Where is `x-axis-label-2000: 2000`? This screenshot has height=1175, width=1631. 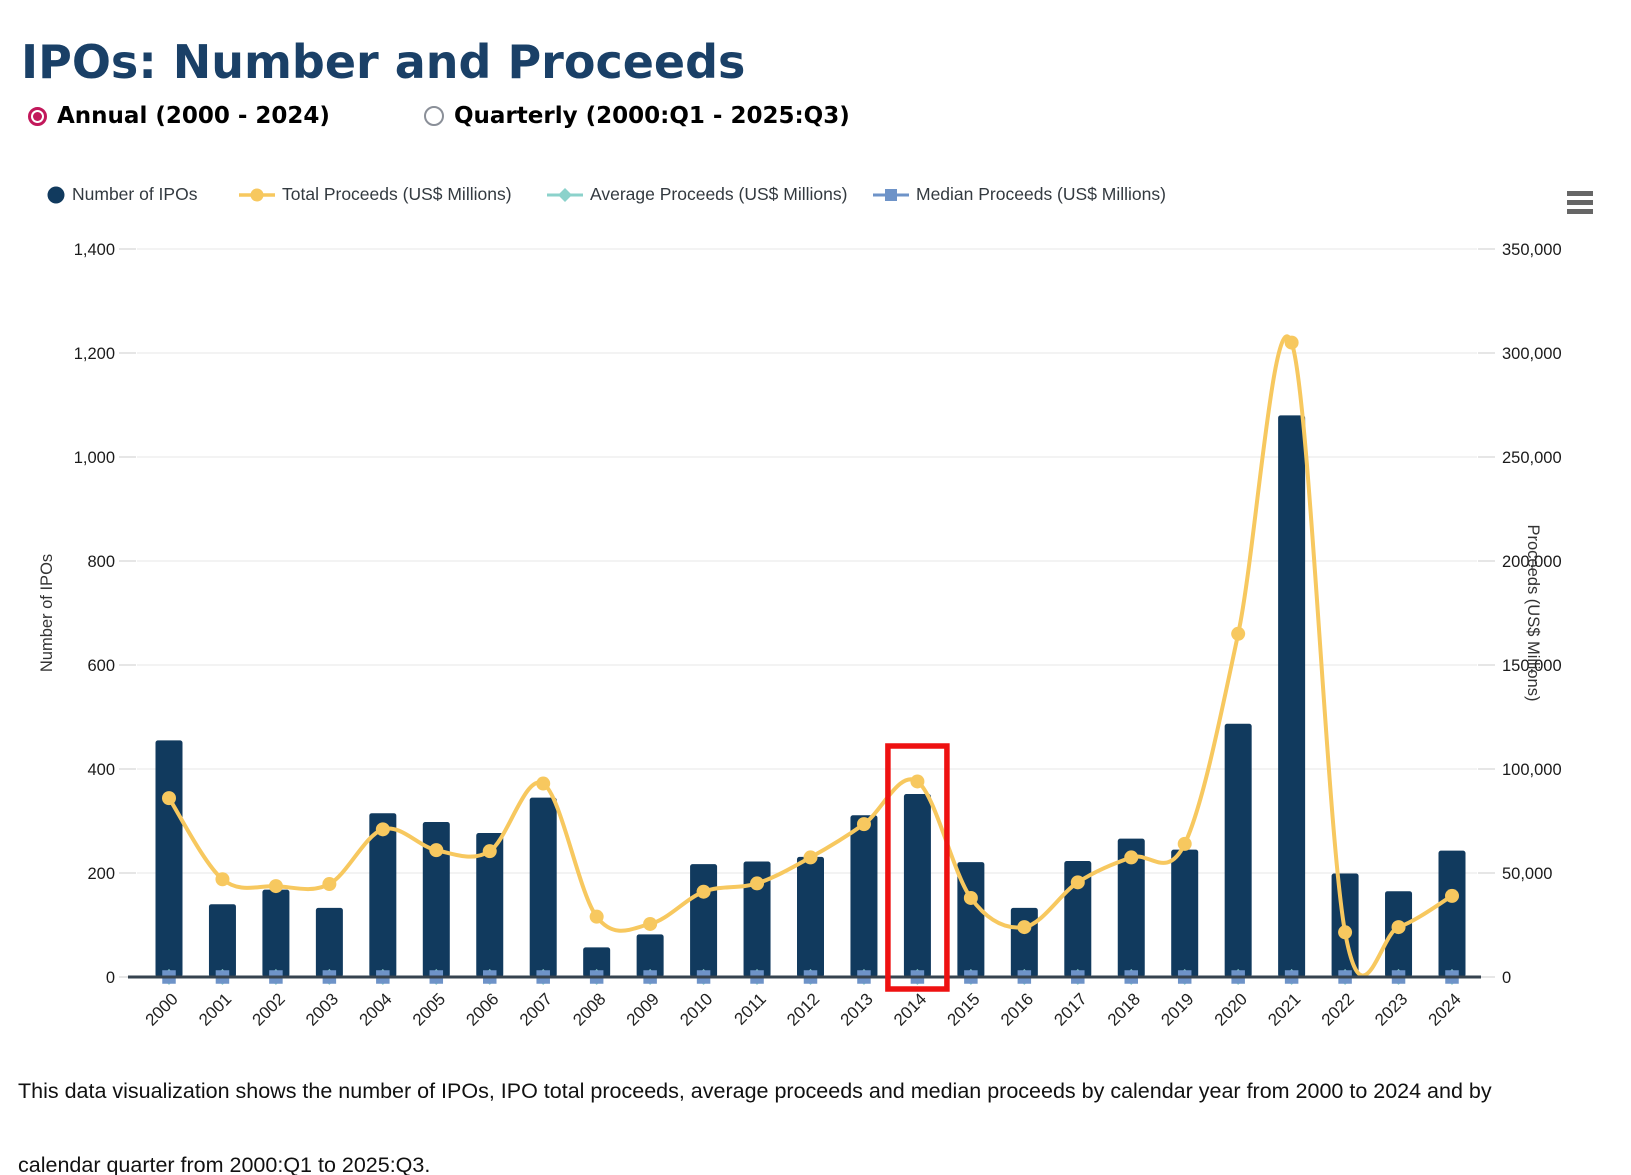 x-axis-label-2000: 2000 is located at coordinates (162, 1009).